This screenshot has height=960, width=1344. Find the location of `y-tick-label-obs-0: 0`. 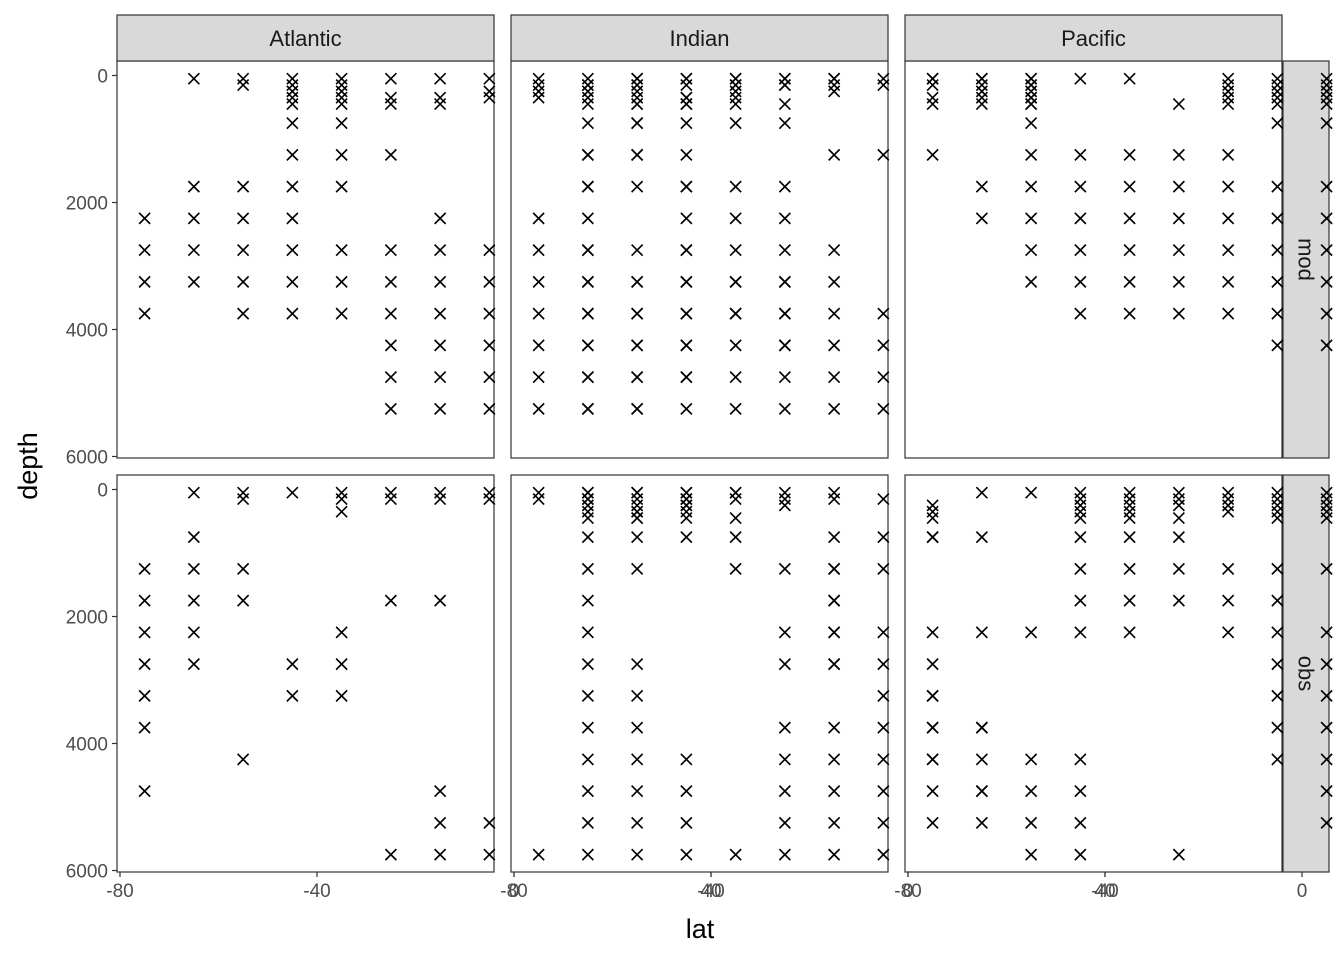

y-tick-label-obs-0: 0 is located at coordinates (102, 491).